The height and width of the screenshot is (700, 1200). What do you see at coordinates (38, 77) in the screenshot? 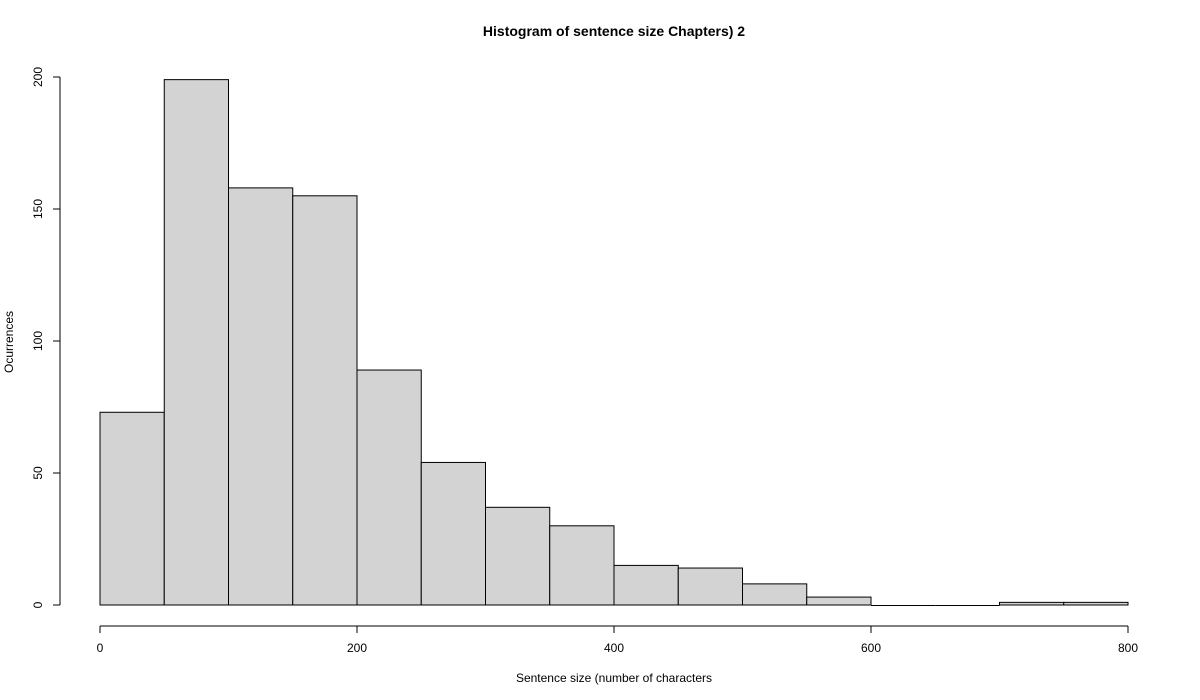
I see `y-tick-label: 200` at bounding box center [38, 77].